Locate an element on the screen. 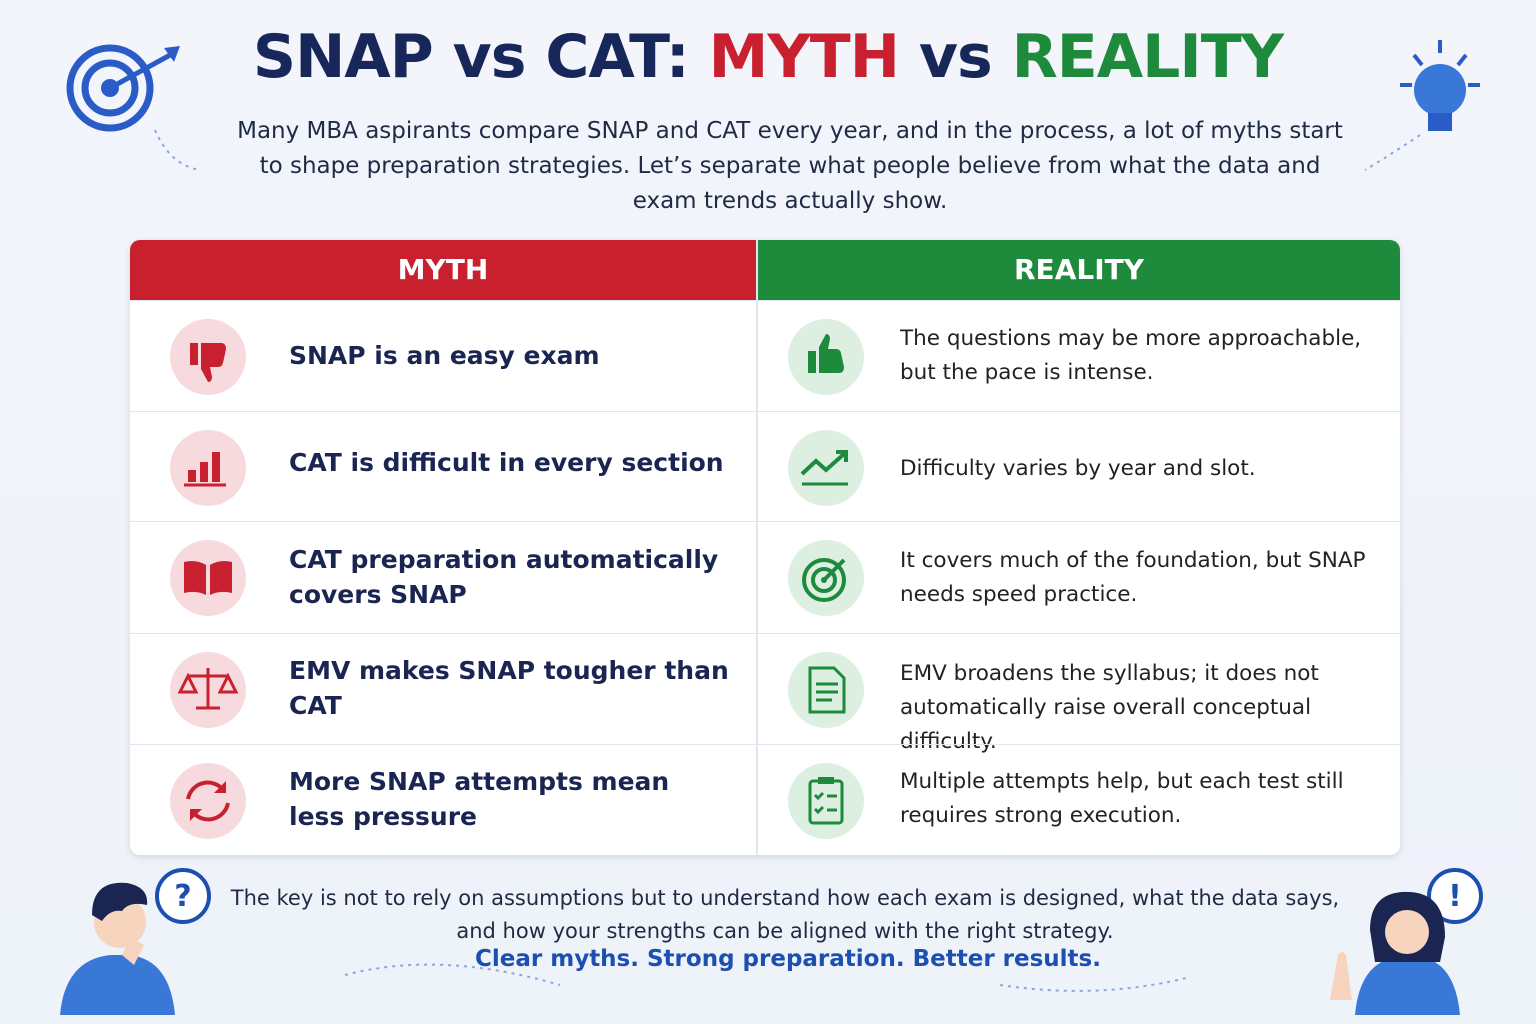 This screenshot has width=1536, height=1024. book-icon is located at coordinates (208, 578).